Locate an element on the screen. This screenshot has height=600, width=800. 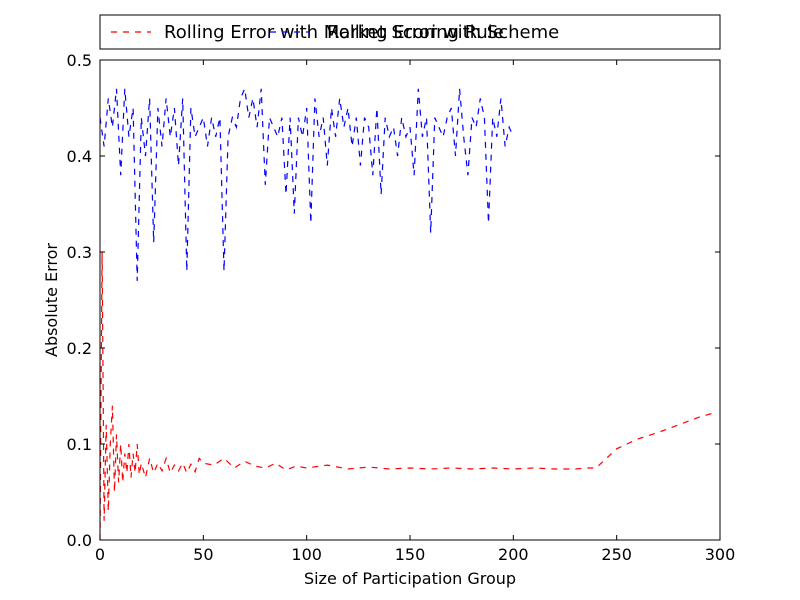
y-tick-label: 0.3 is located at coordinates (79, 252).